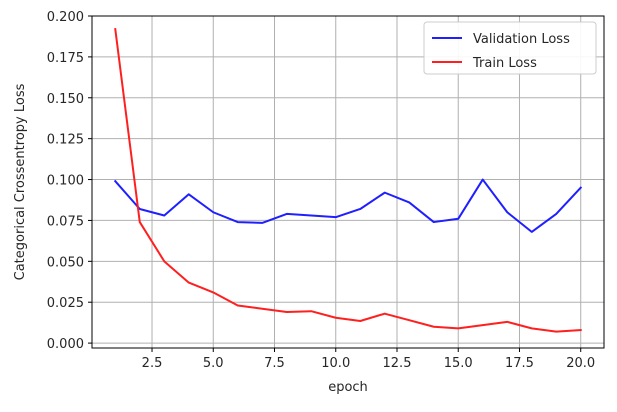 This screenshot has width=617, height=412. Describe the element at coordinates (458, 363) in the screenshot. I see `x-tick-label: 15.0` at that location.